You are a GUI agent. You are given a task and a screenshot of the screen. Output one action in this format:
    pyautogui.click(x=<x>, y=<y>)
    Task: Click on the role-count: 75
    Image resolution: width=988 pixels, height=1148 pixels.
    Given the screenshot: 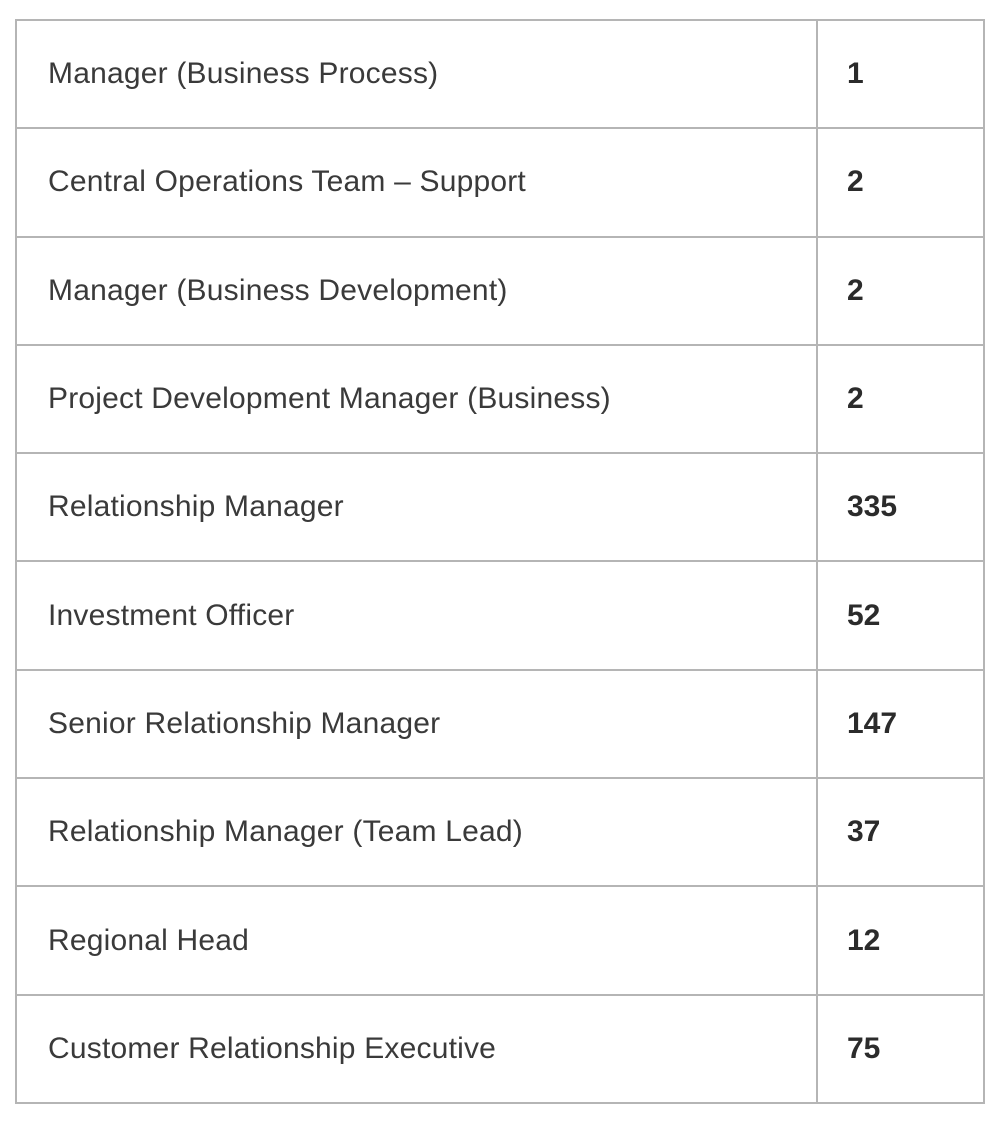 What is the action you would take?
    pyautogui.click(x=900, y=1049)
    